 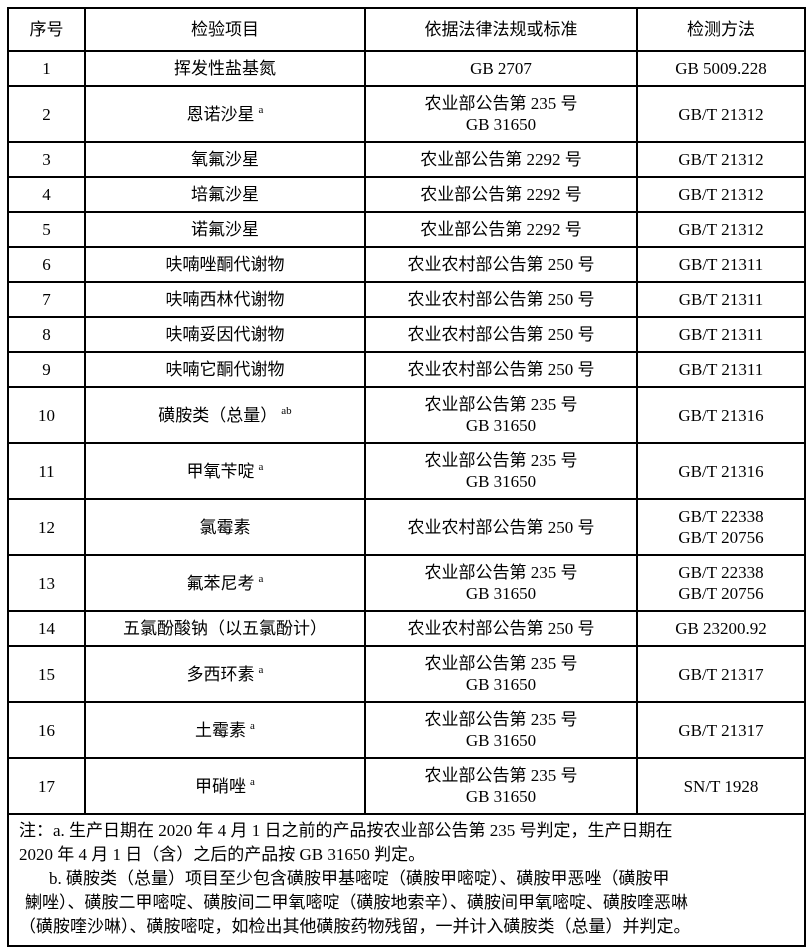 I want to click on cell-inspection-item: 呋喃唑酮代谢物, so click(x=225, y=264).